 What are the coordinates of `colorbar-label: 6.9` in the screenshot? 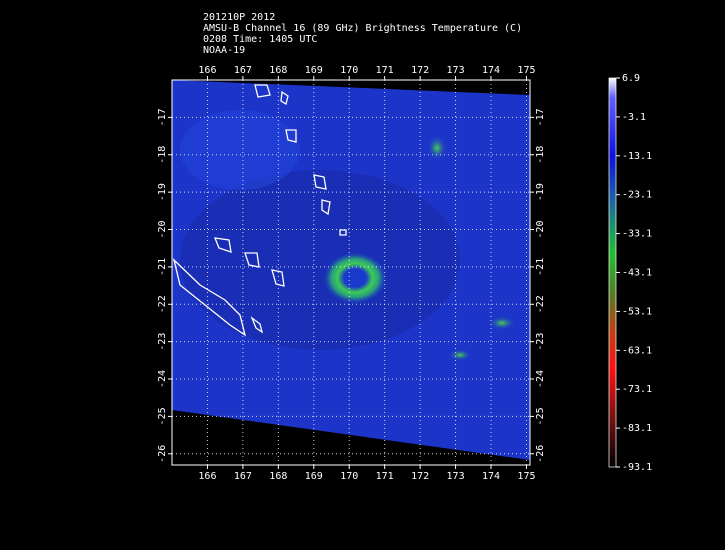 It's located at (631, 78).